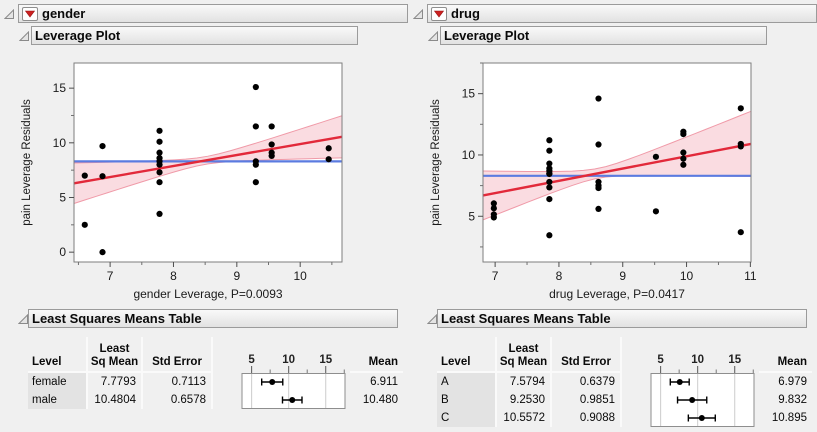 This screenshot has width=817, height=432. I want to click on lsm-level-cell: male, so click(58, 400).